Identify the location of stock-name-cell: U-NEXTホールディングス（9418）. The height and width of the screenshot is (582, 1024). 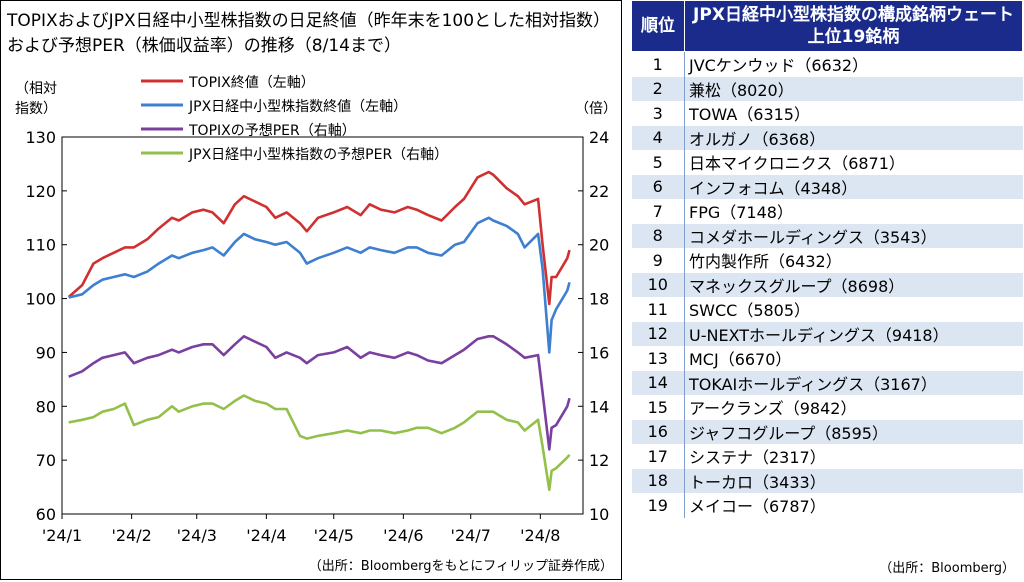
(853, 333).